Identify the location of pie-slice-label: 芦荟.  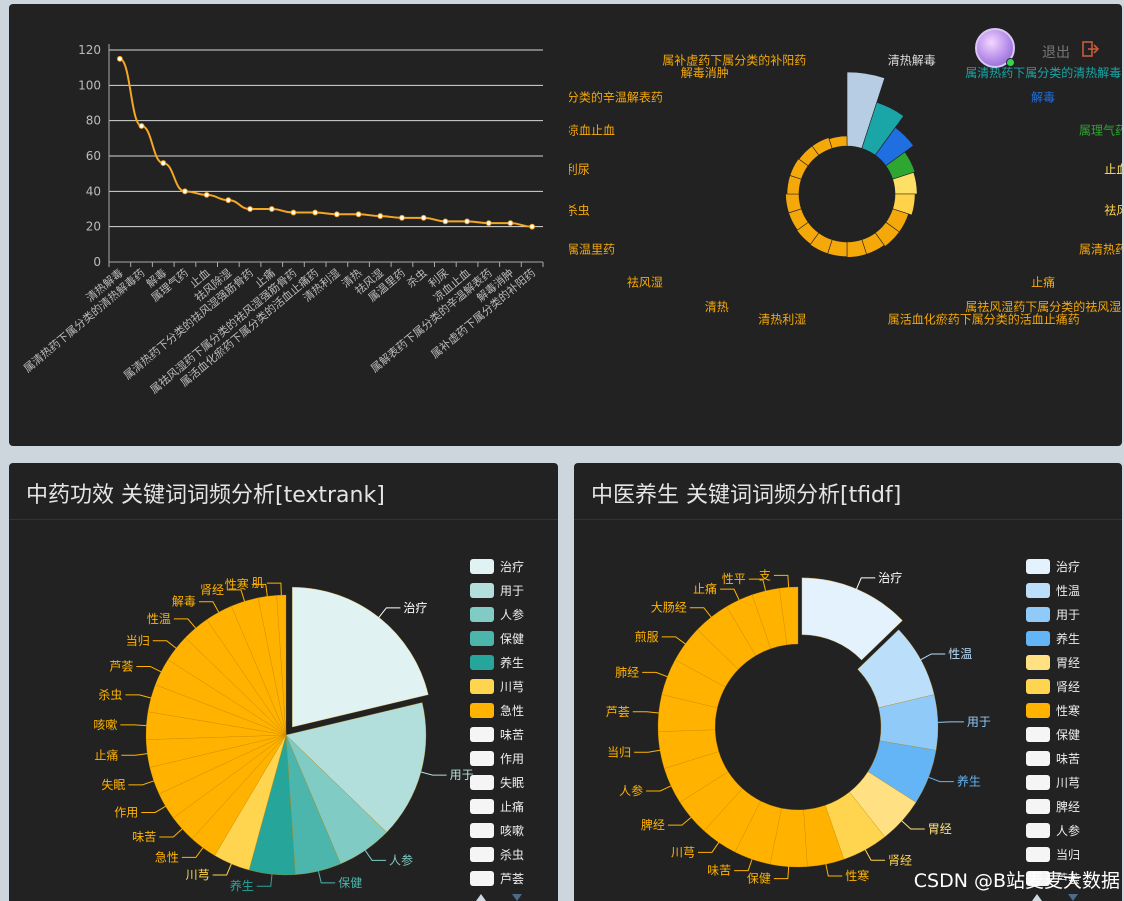
(618, 712).